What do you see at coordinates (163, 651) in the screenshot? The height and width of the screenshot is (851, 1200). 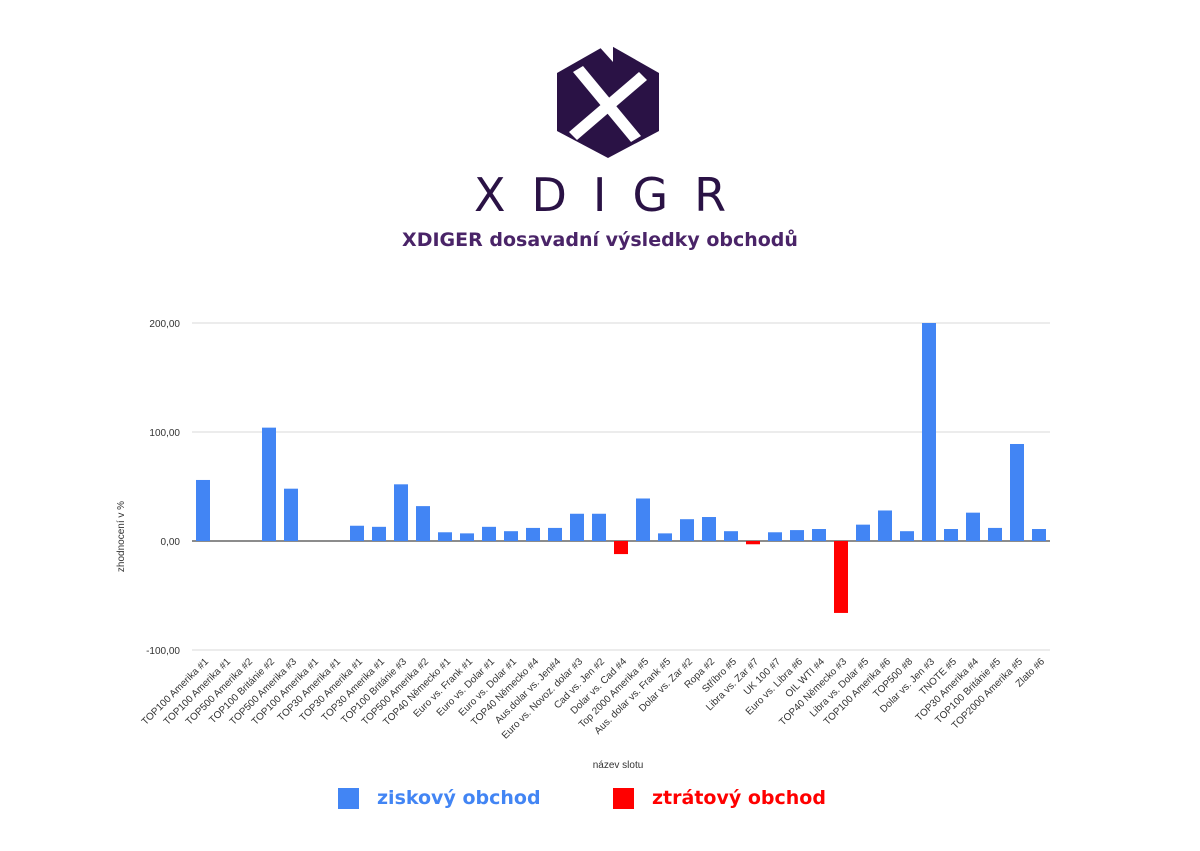 I see `y-tick-label: -100,00` at bounding box center [163, 651].